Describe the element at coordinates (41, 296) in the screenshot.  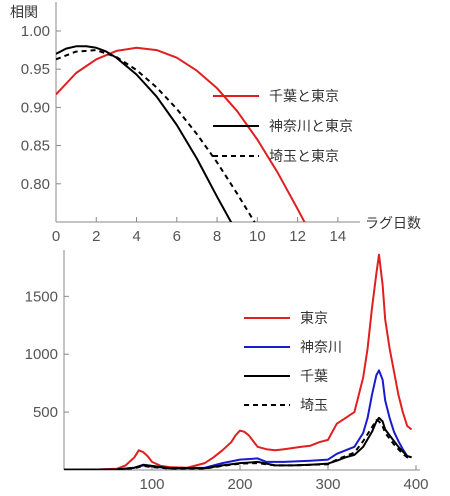
I see `y-tick-label: 1500` at that location.